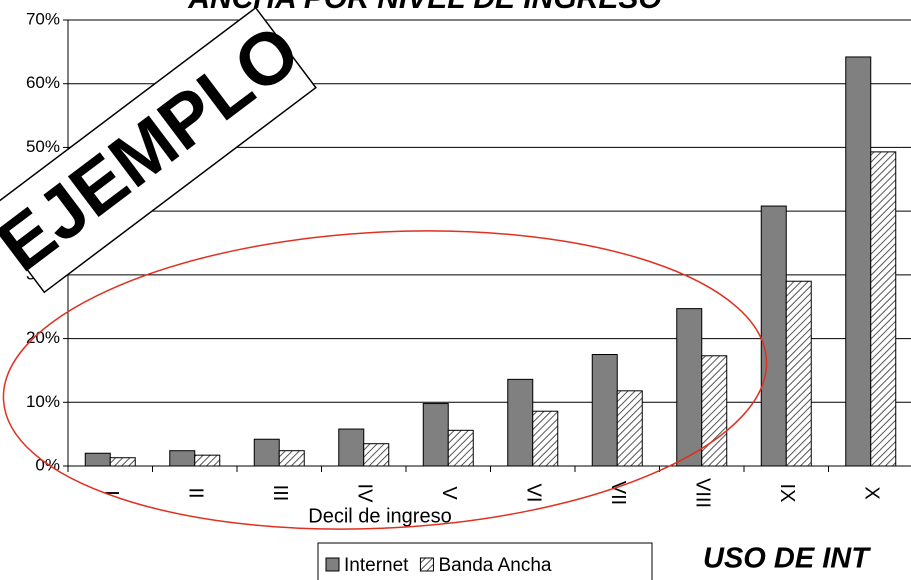 The image size is (911, 580). Describe the element at coordinates (702, 493) in the screenshot. I see `x-tick-label: VIII` at that location.